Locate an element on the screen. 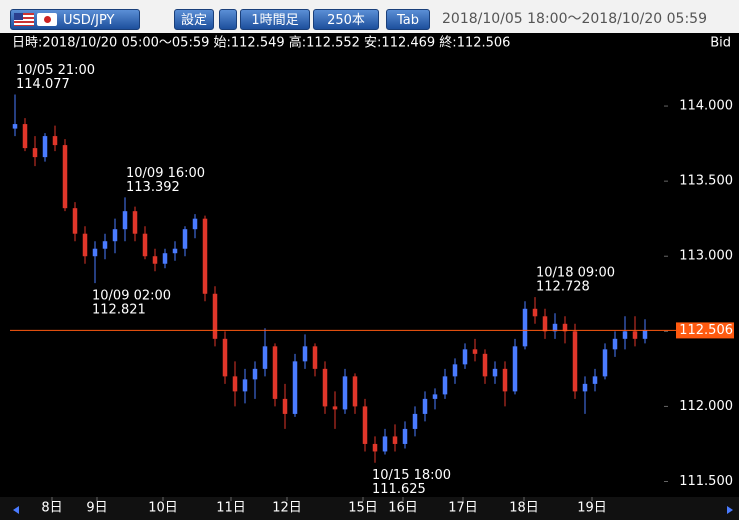  annotation-time: 10/09 16:00 is located at coordinates (165, 173).